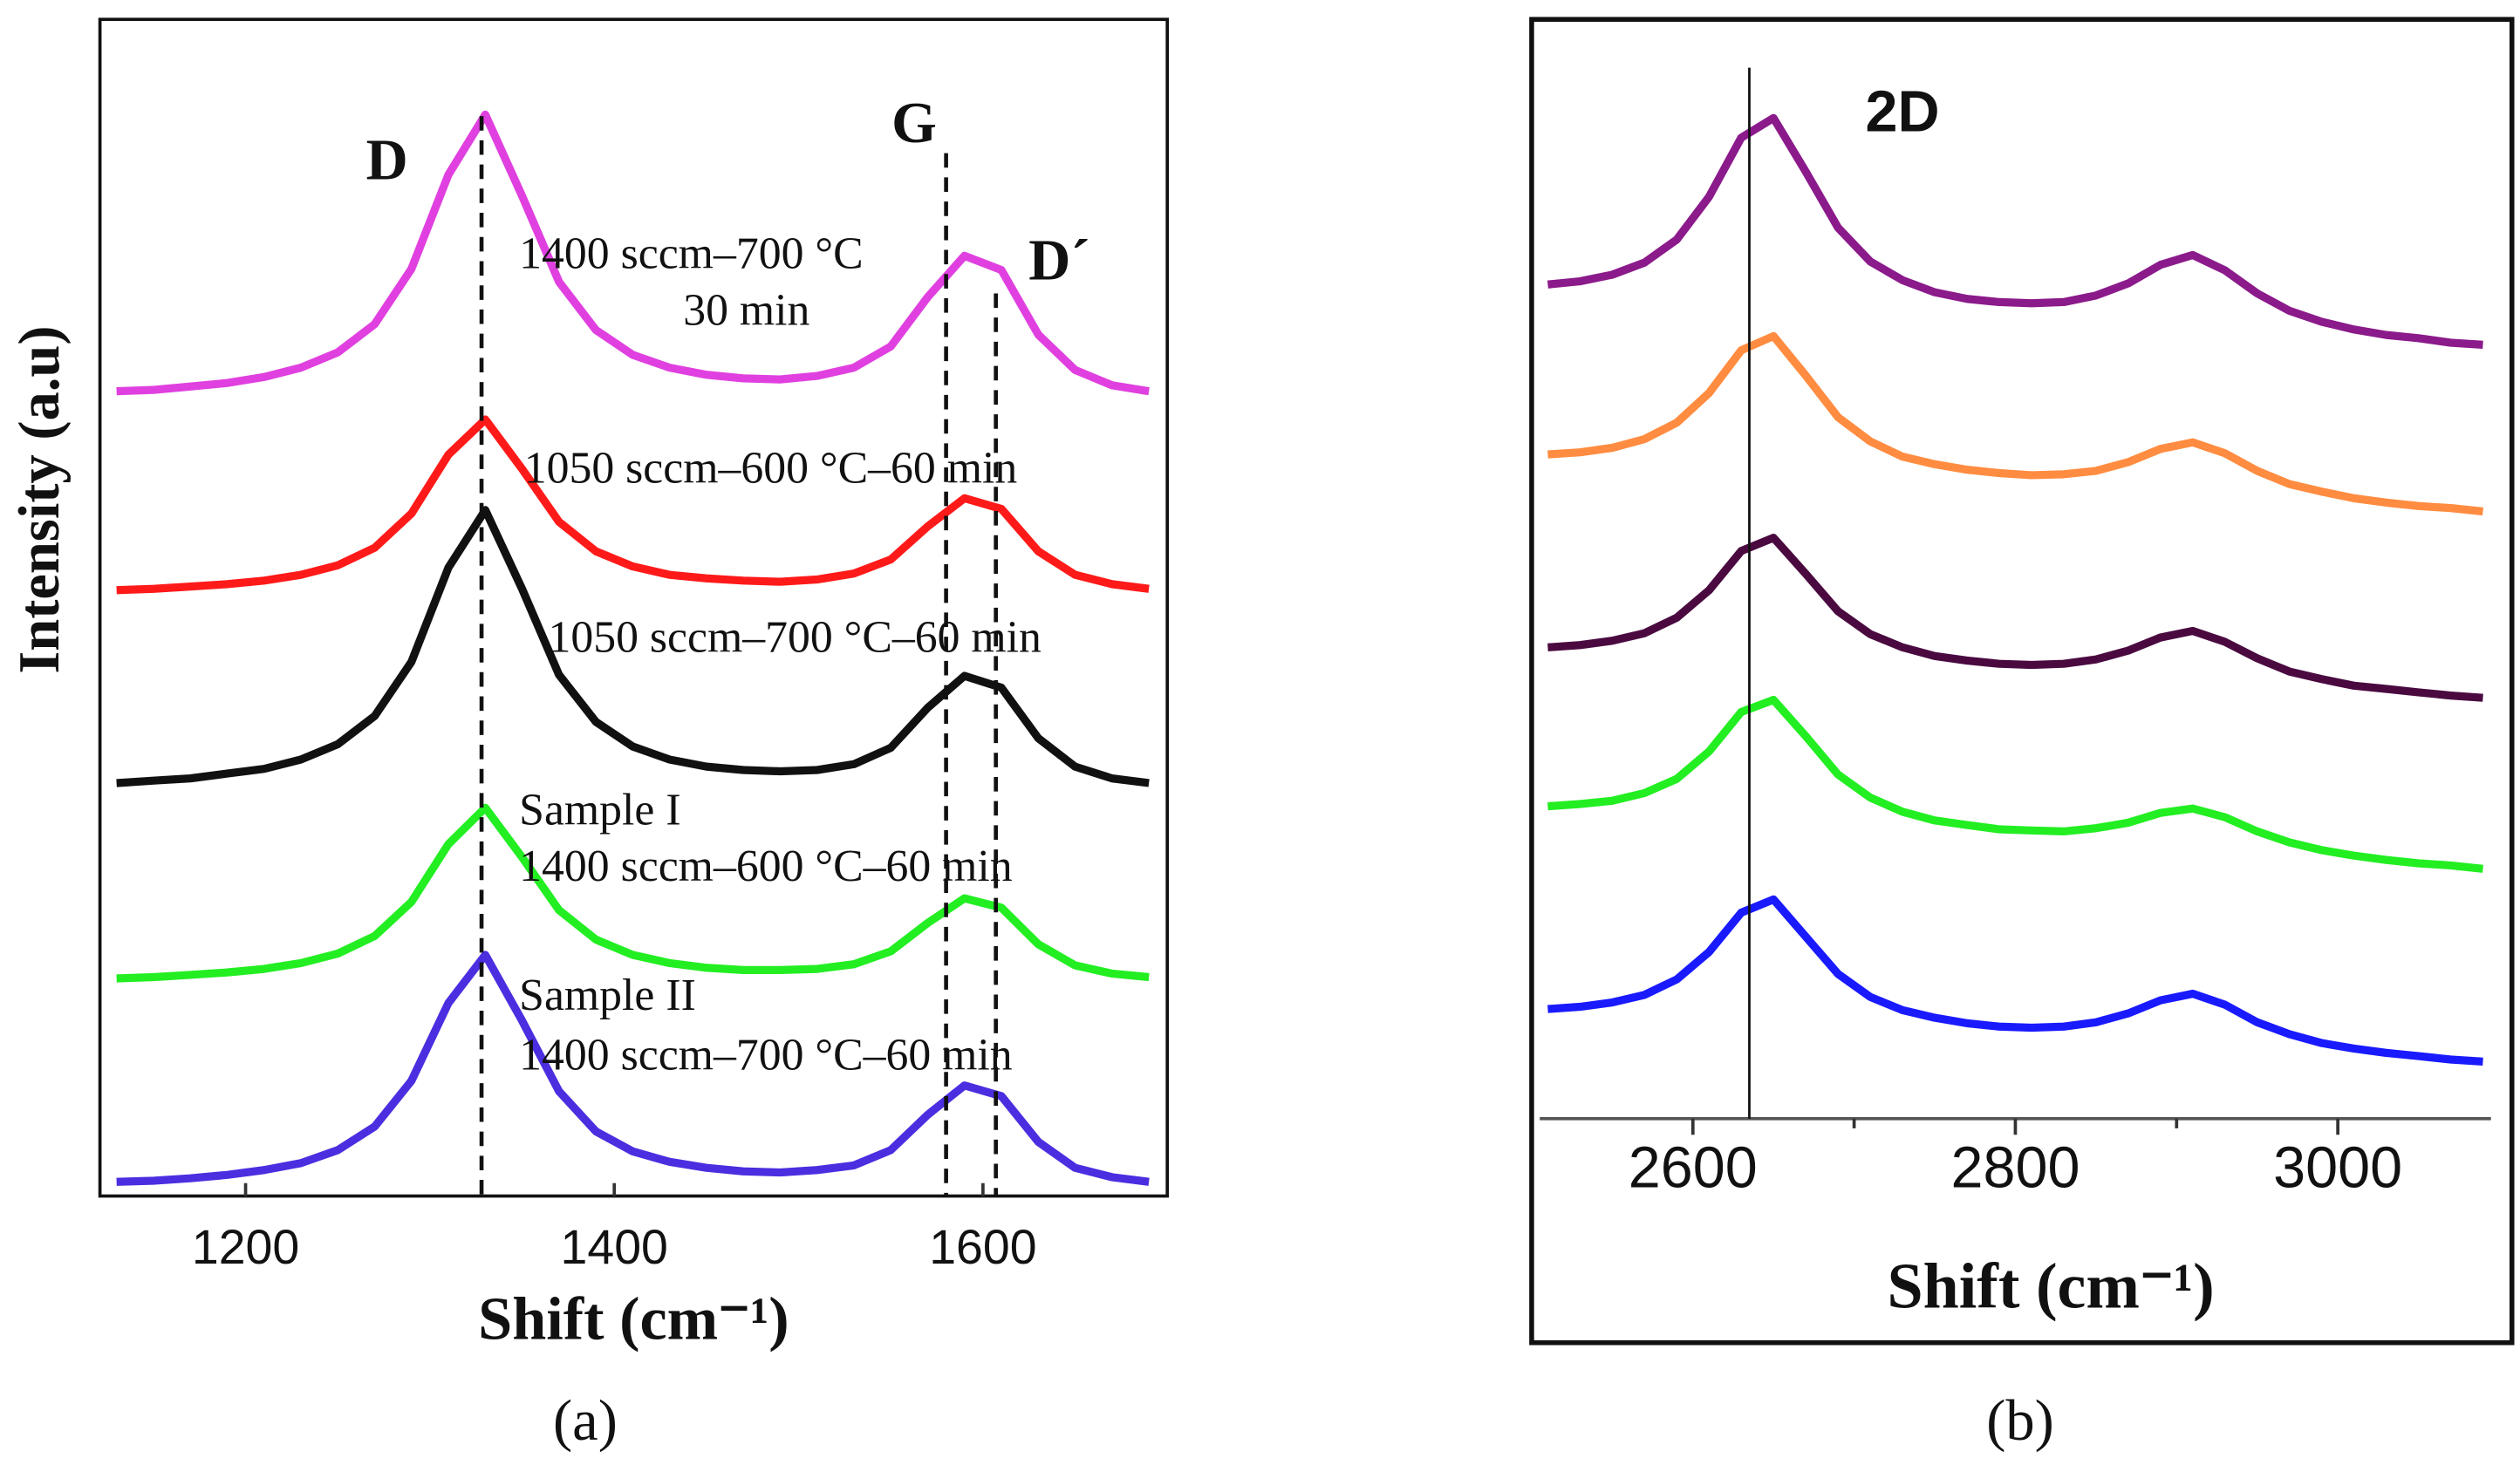 This screenshot has width=2520, height=1472. I want to click on x-tick-label: 1400, so click(614, 1247).